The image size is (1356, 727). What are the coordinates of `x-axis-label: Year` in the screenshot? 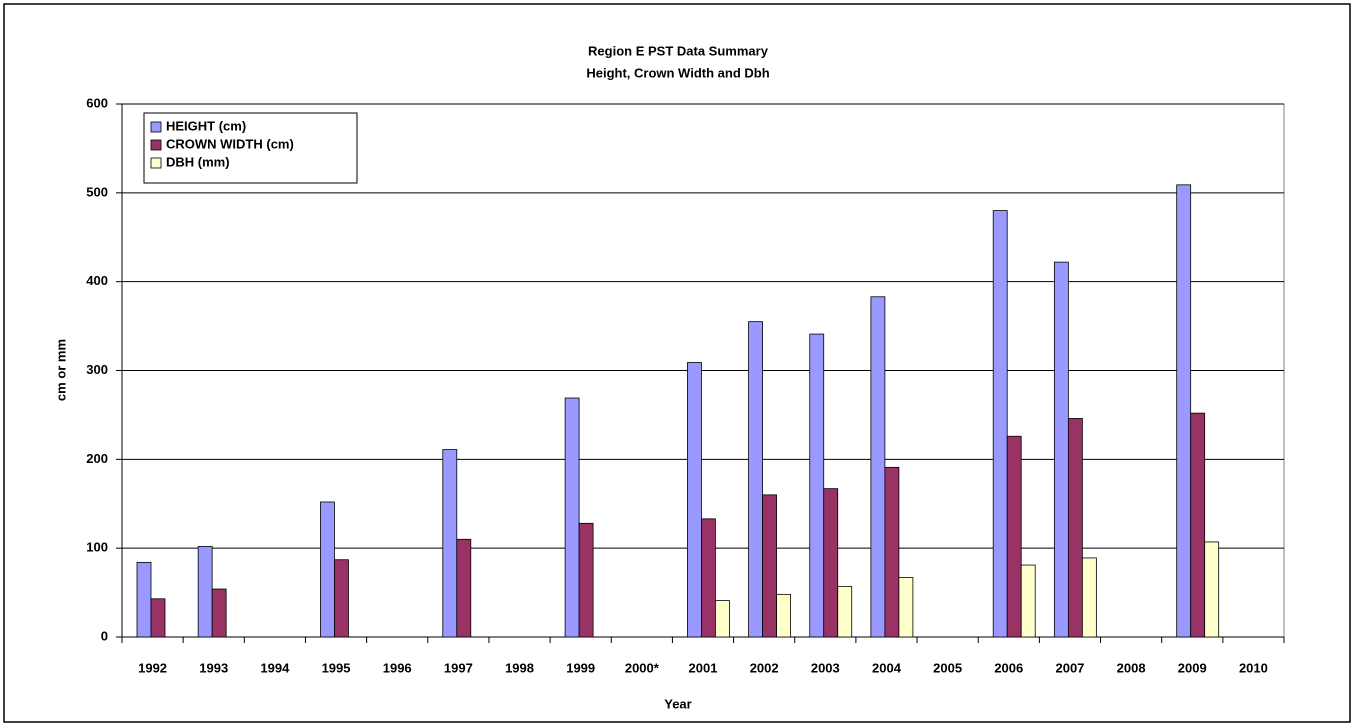 It's located at (677, 703).